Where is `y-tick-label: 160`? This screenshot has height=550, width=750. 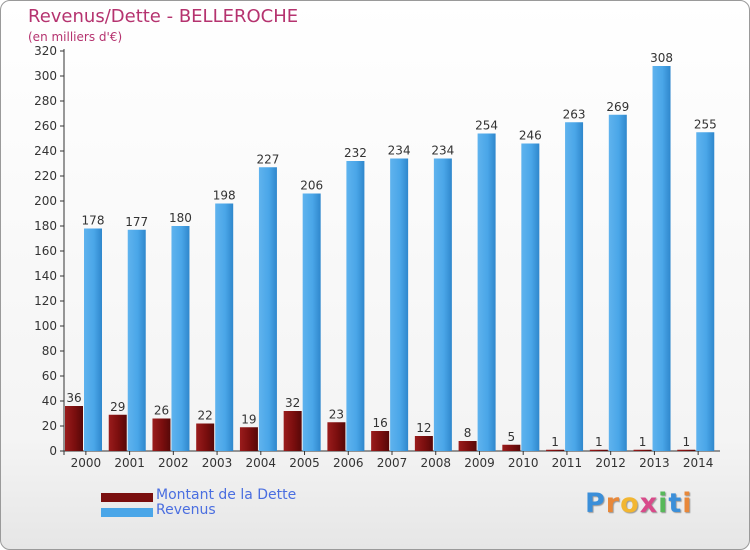 y-tick-label: 160 is located at coordinates (45, 251).